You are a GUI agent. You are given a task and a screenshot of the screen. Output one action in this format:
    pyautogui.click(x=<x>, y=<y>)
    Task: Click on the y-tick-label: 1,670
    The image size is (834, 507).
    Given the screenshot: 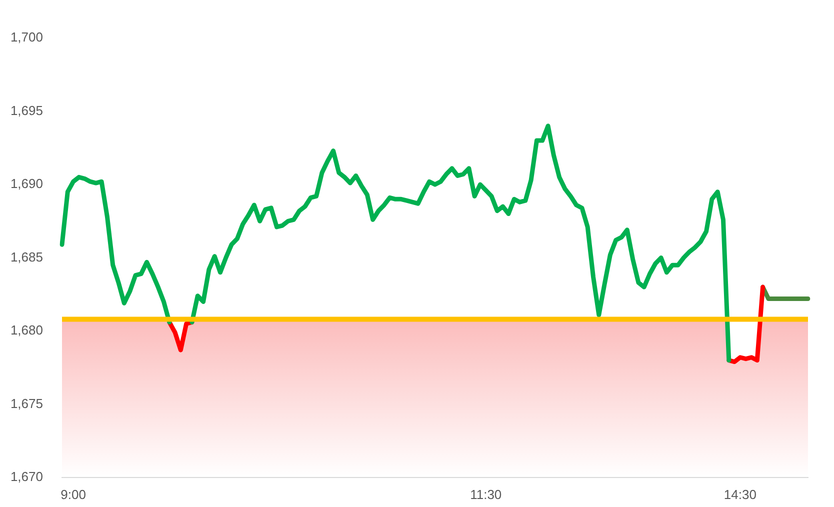 What is the action you would take?
    pyautogui.click(x=26, y=476)
    